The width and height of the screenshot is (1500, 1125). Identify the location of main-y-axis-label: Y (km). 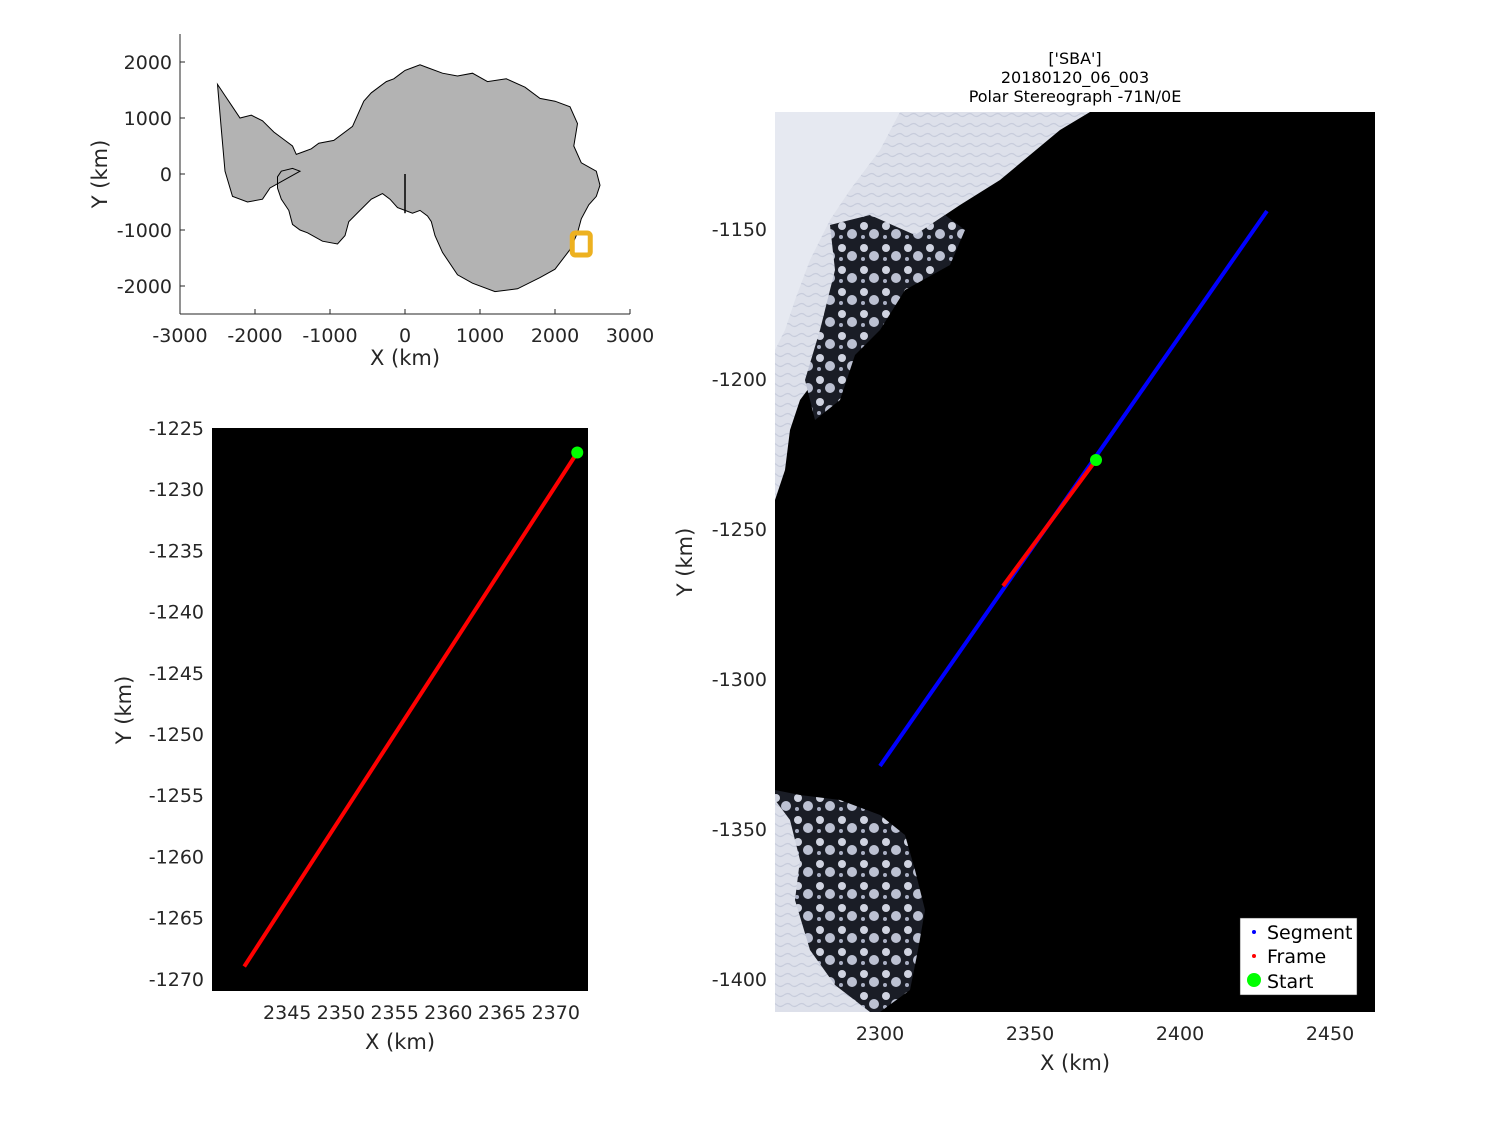
(685, 563).